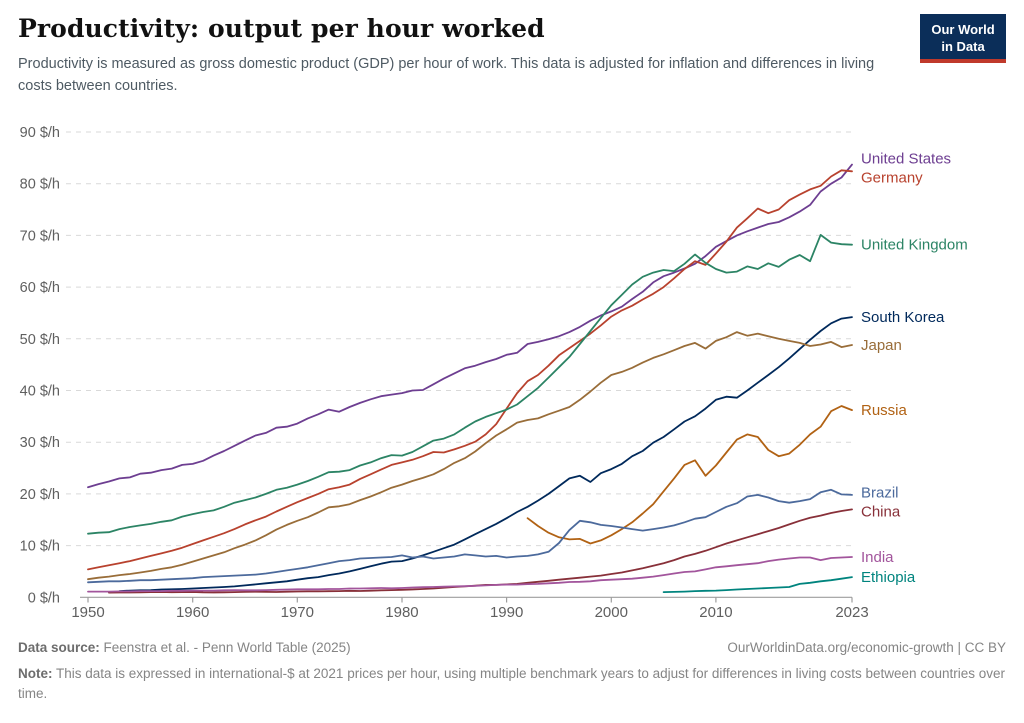 Image resolution: width=1024 pixels, height=723 pixels. I want to click on series-label-russia: Russia, so click(884, 410).